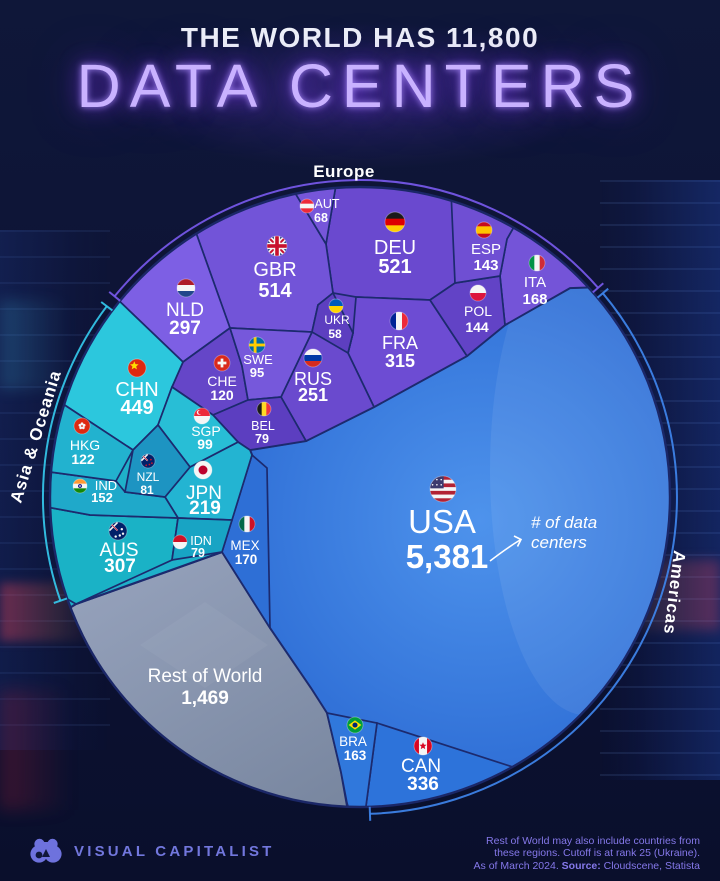 This screenshot has width=720, height=881. I want to click on arc-asia-oceania, so click(74, 453).